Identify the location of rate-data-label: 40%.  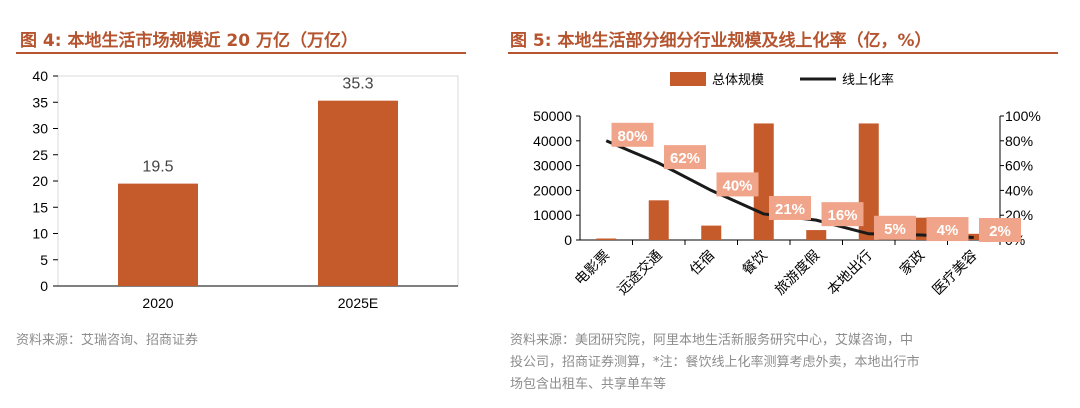
(737, 185).